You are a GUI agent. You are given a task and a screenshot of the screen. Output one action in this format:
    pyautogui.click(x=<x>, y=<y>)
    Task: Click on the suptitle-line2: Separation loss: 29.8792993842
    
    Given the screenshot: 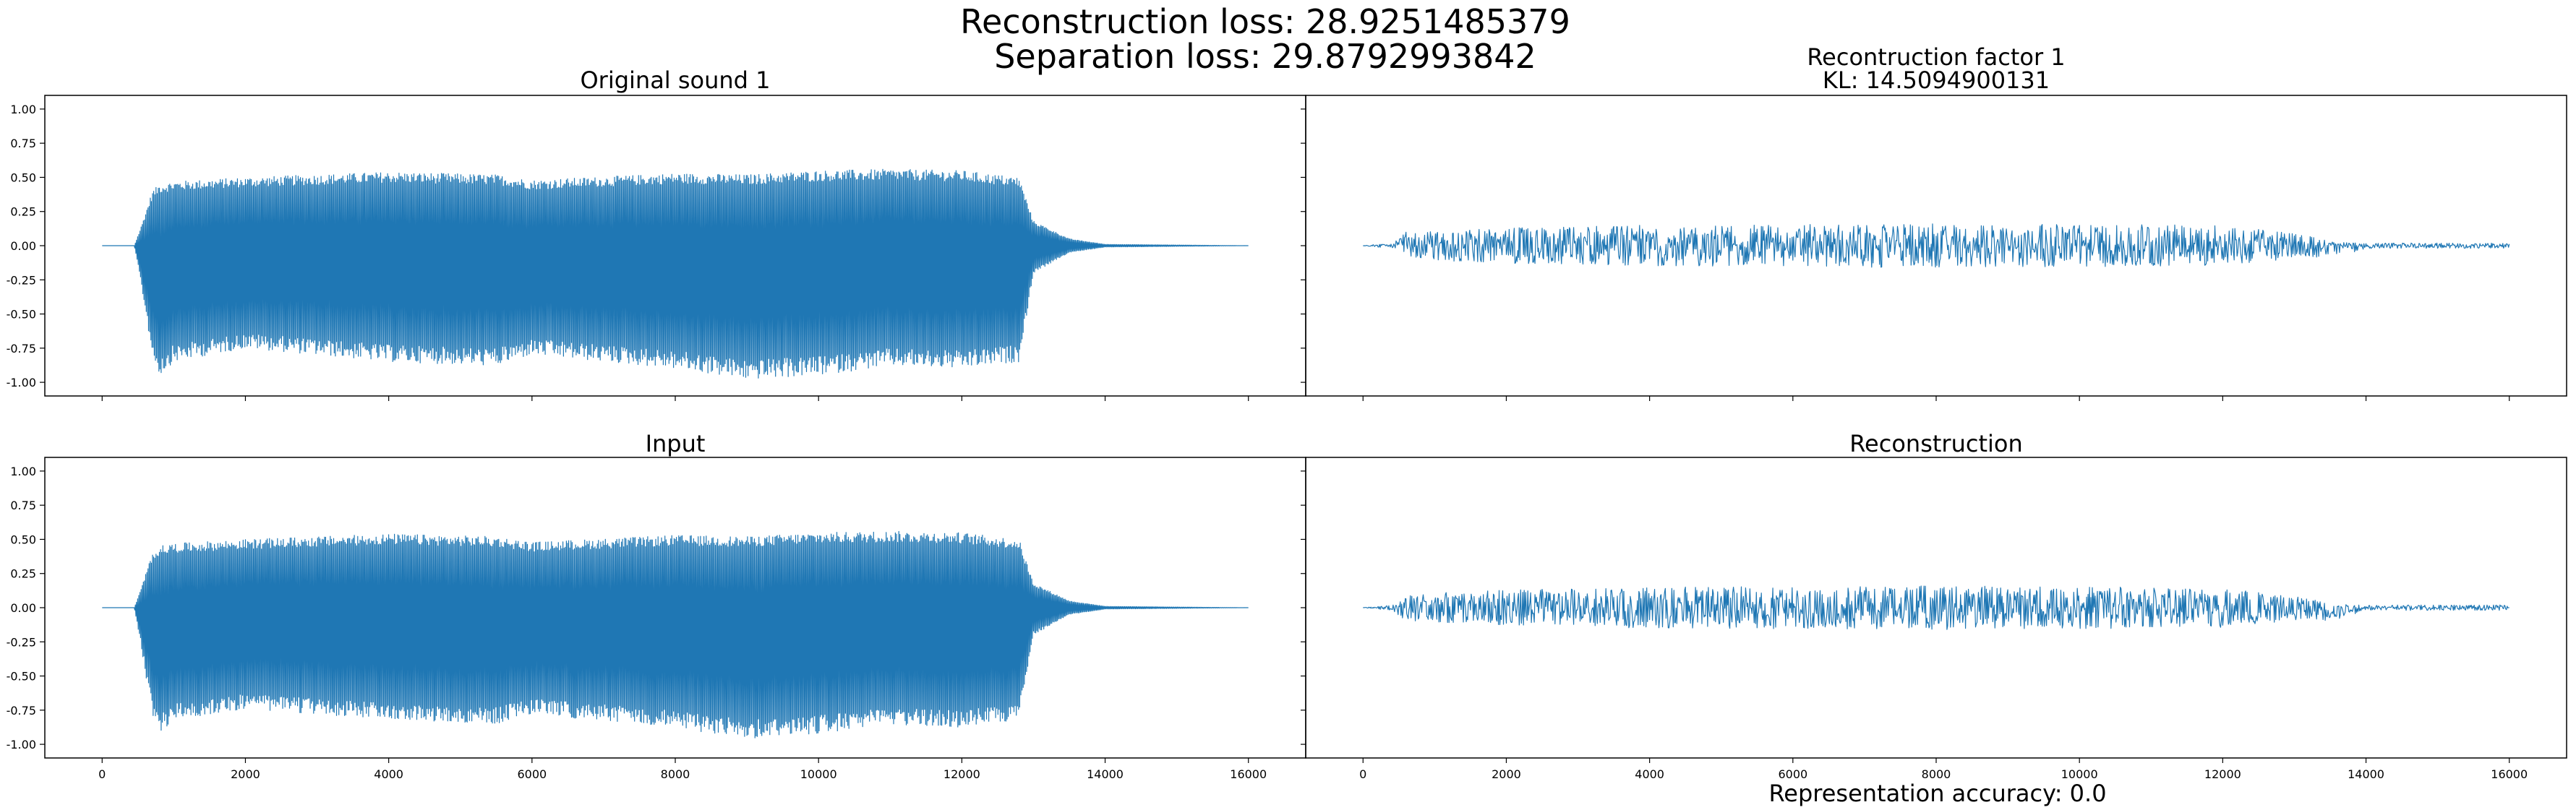 What is the action you would take?
    pyautogui.click(x=1265, y=56)
    